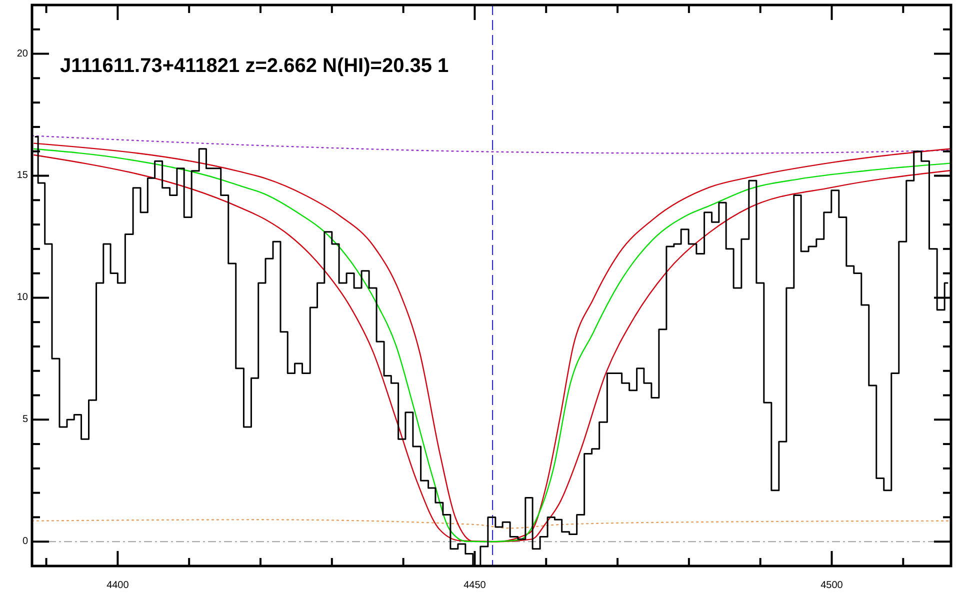 The height and width of the screenshot is (600, 960). What do you see at coordinates (475, 585) in the screenshot?
I see `x-tick-label: 4450` at bounding box center [475, 585].